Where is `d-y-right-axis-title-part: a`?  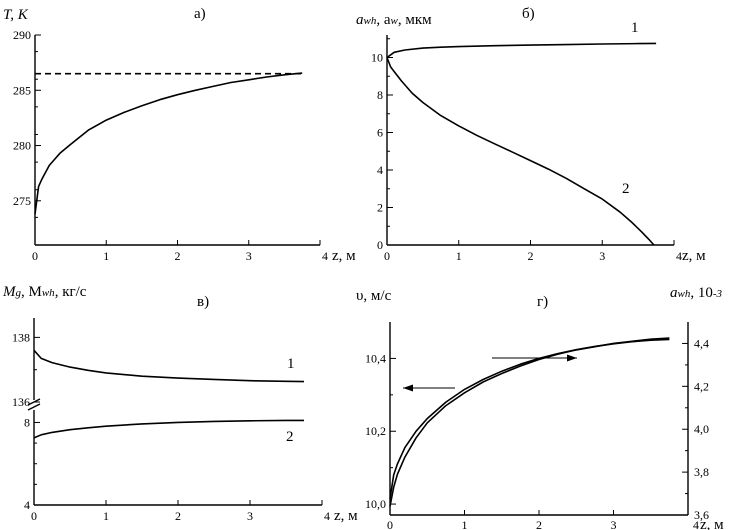 d-y-right-axis-title-part: a is located at coordinates (674, 293).